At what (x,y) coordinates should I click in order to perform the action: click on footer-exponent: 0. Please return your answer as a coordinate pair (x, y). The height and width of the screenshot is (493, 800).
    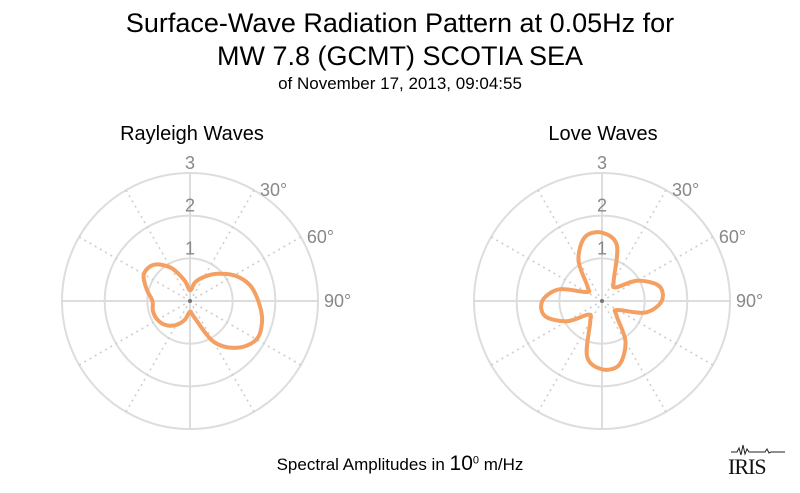
    Looking at the image, I should click on (475, 460).